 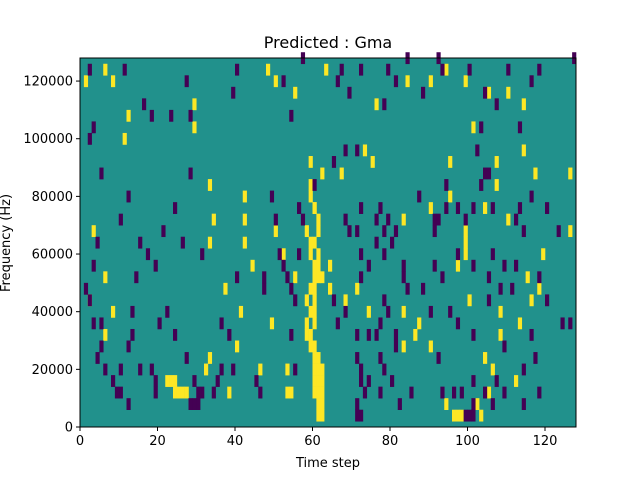 I want to click on x-tick-label: 40, so click(x=235, y=441).